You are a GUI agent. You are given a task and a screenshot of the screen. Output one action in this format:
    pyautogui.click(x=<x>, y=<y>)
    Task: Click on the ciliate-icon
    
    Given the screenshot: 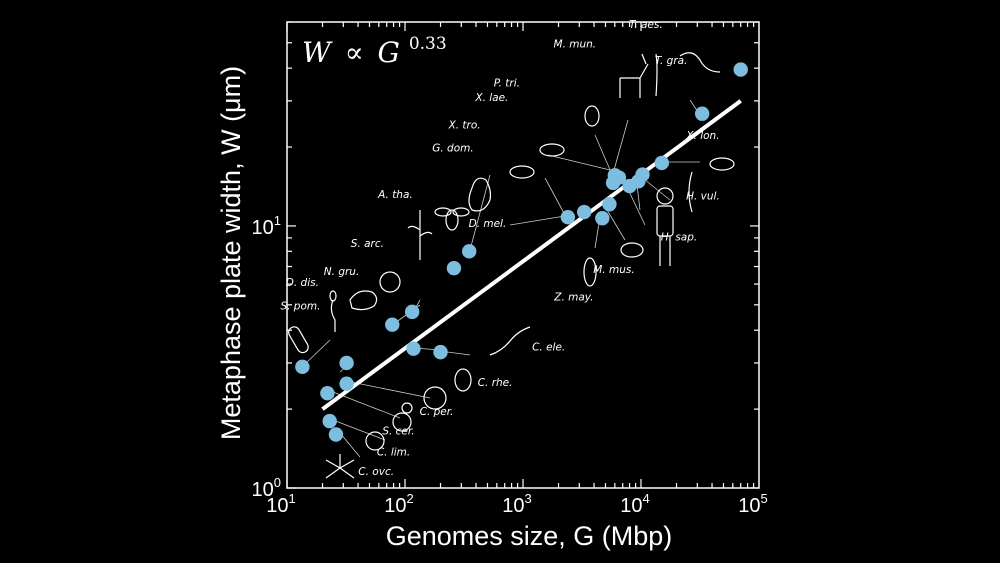 What is the action you would take?
    pyautogui.click(x=390, y=282)
    